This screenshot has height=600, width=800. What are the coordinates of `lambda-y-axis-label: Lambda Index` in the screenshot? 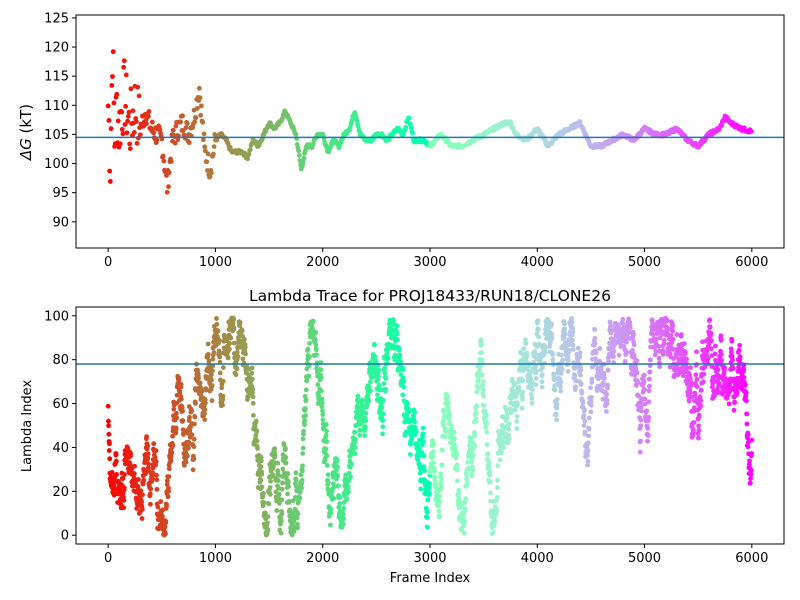 It's located at (27, 426).